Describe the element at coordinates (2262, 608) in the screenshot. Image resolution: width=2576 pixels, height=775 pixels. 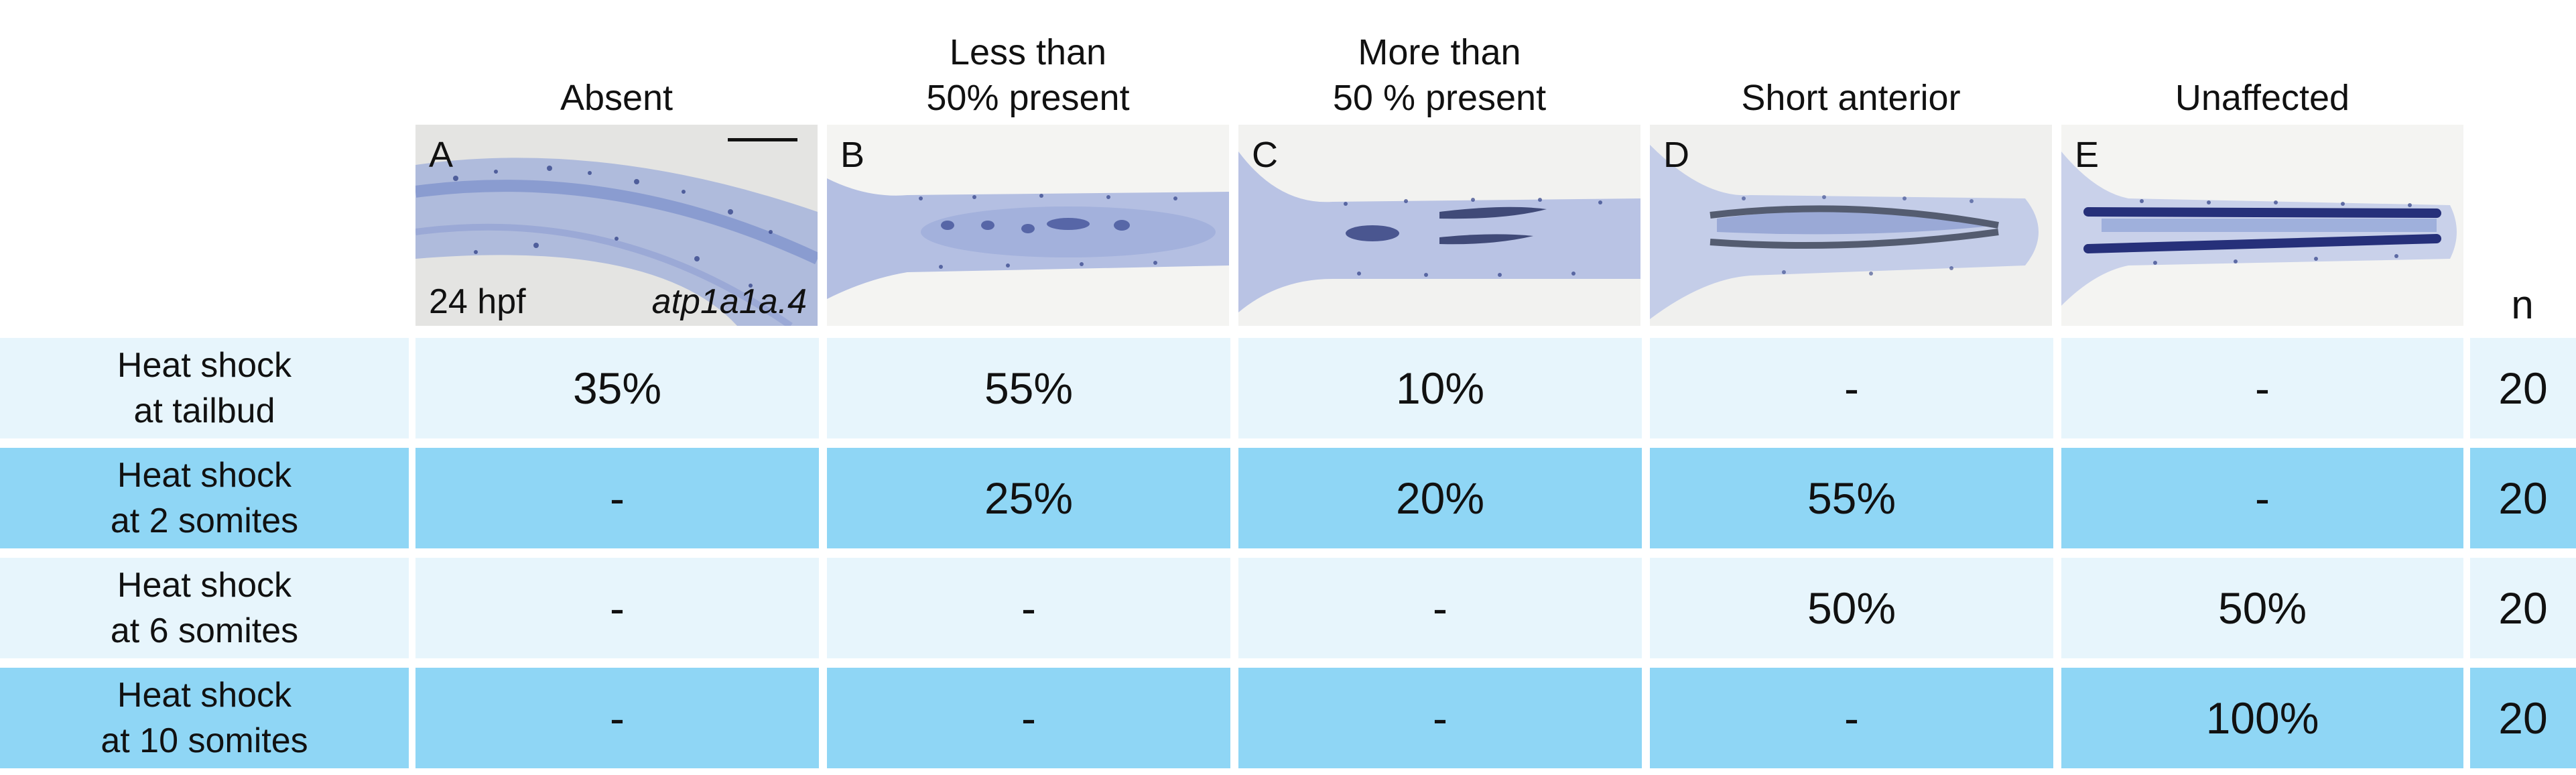
I see `cell-6-somites-unaffected: 50%` at that location.